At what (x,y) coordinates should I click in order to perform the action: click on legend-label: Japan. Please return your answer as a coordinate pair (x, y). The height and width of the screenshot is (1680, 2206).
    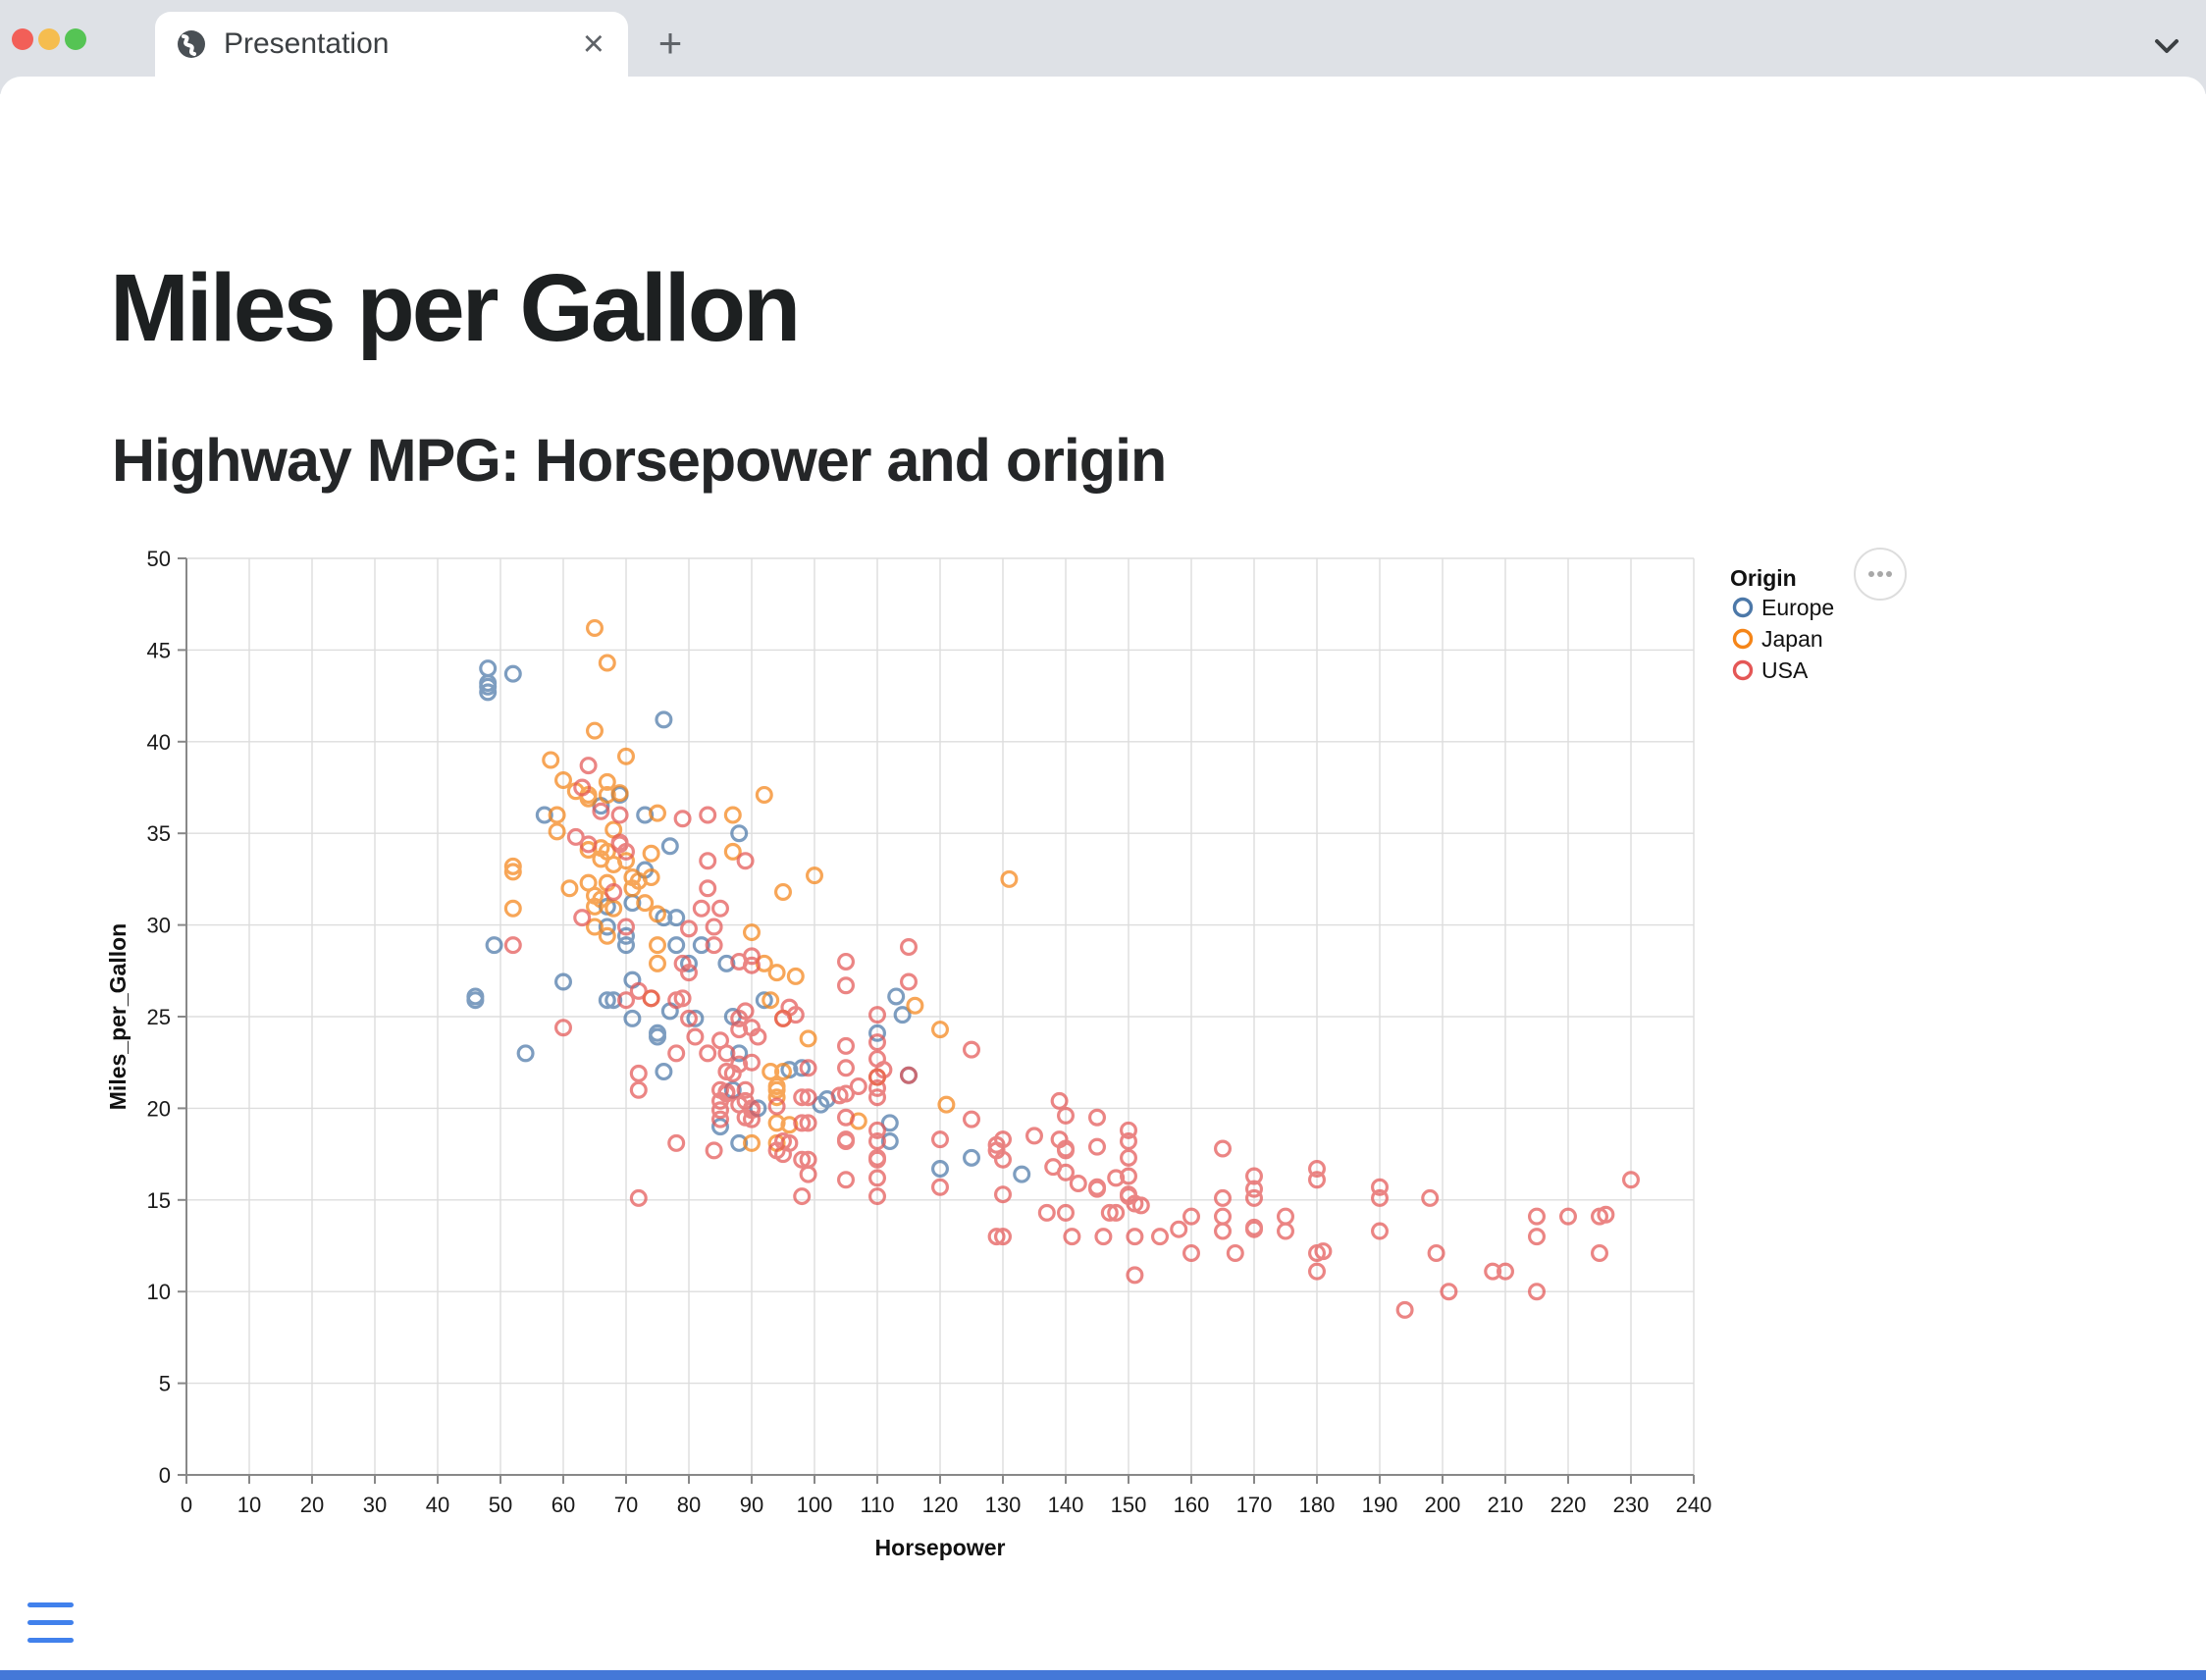
    Looking at the image, I should click on (1792, 639).